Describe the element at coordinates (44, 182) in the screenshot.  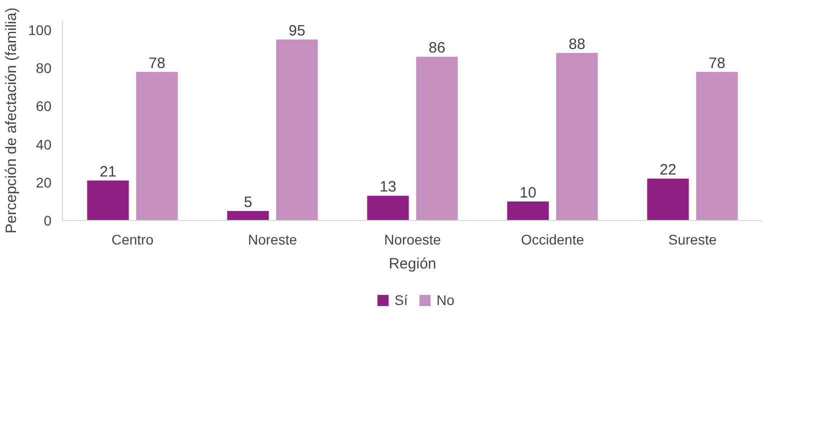
I see `y-tick-label: 20` at that location.